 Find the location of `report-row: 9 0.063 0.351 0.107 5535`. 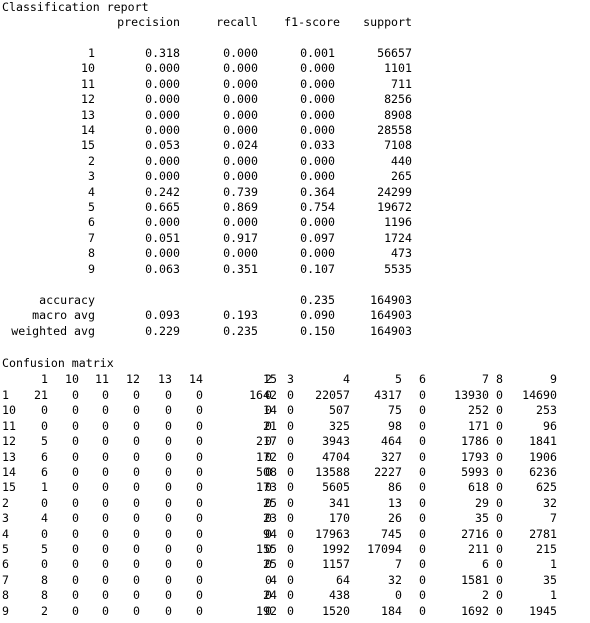

report-row: 9 0.063 0.351 0.107 5535 is located at coordinates (295, 269).